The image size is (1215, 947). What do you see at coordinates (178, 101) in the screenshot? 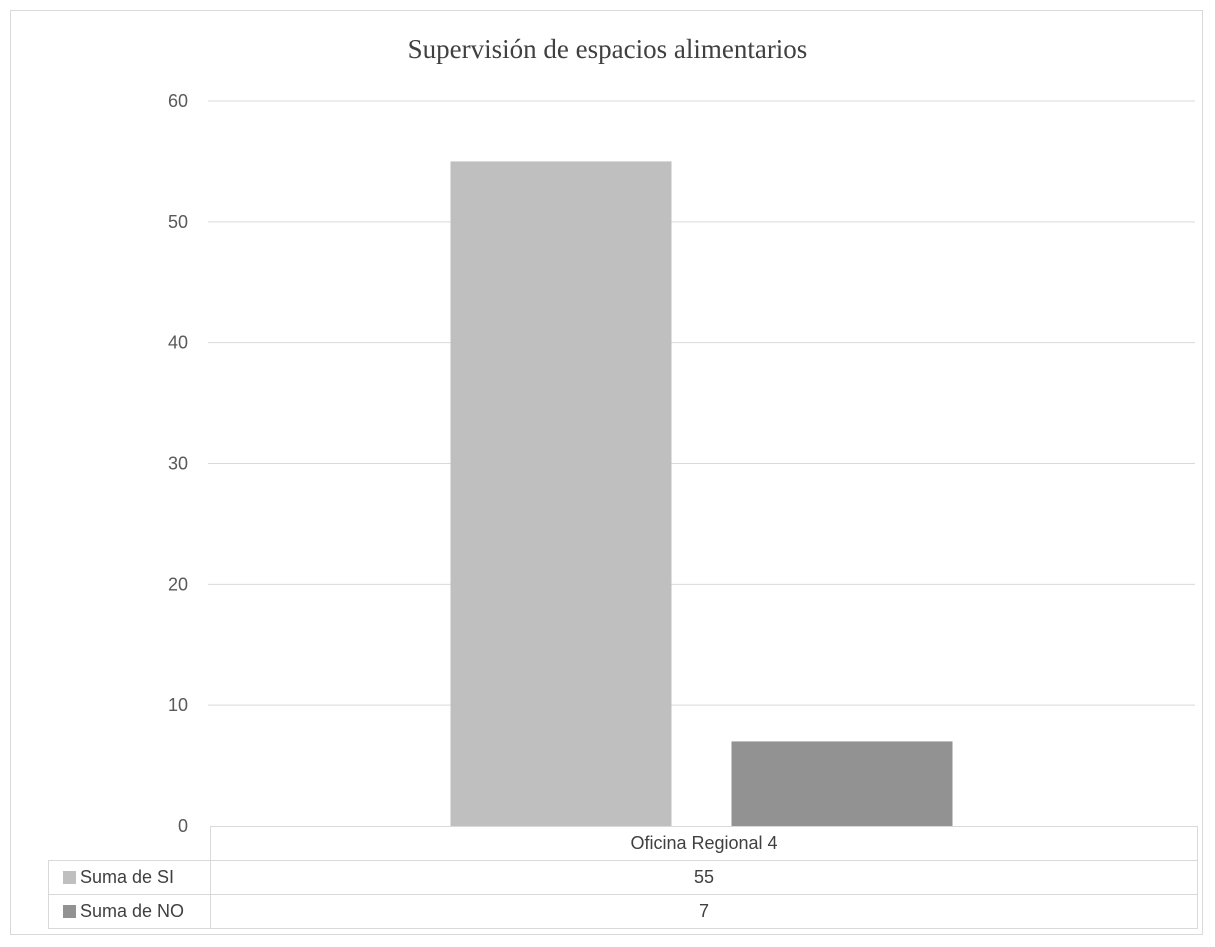
I see `y-tick-label: 60` at bounding box center [178, 101].